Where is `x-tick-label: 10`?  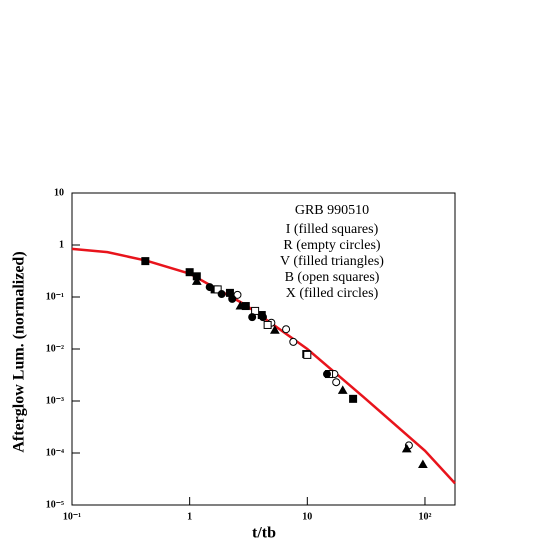
x-tick-label: 10 is located at coordinates (307, 516).